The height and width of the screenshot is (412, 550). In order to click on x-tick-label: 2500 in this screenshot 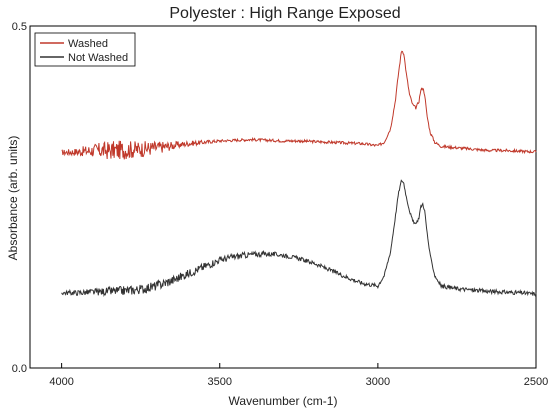, I will do `click(536, 382)`.